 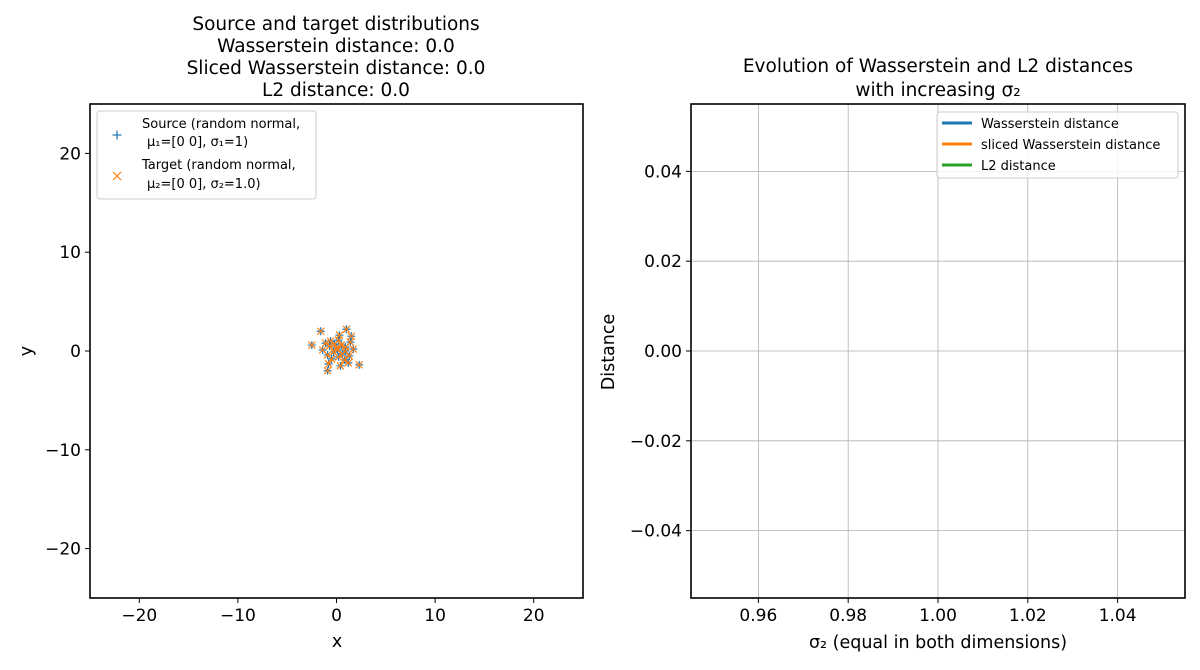 I want to click on legend-l2-label: L2 distance, so click(x=1018, y=166).